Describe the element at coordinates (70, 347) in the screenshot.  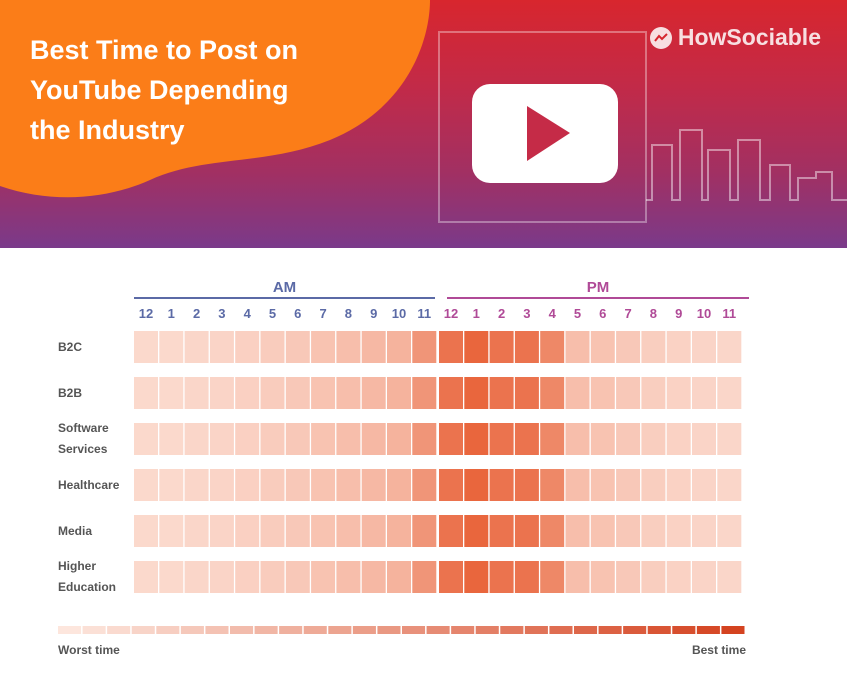
I see `category-label: B2C` at that location.